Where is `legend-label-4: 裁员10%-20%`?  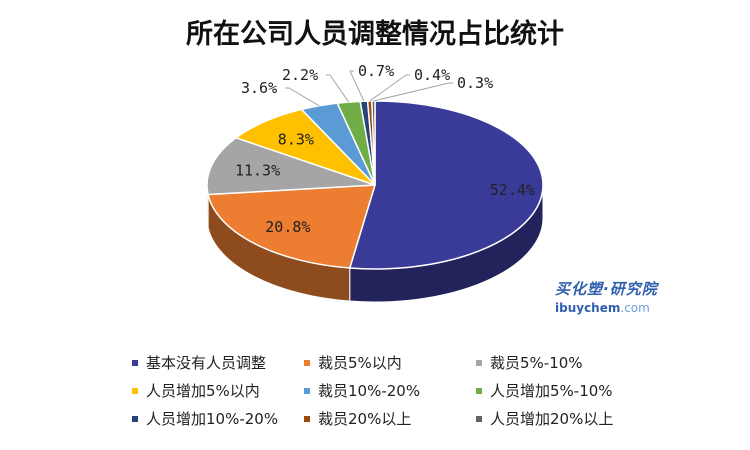 legend-label-4: 裁员10%-20% is located at coordinates (369, 391).